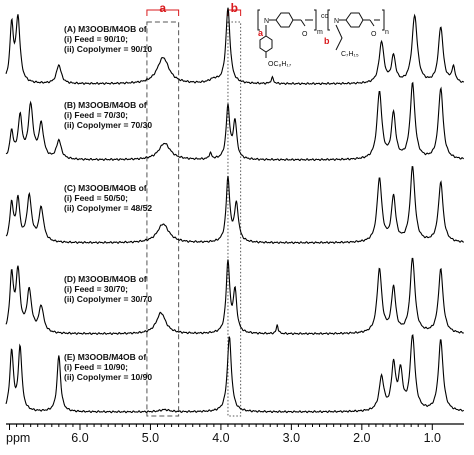 Image resolution: width=474 pixels, height=455 pixels. Describe the element at coordinates (291, 438) in the screenshot. I see `x-tick-label-3.0: 3.0` at that location.